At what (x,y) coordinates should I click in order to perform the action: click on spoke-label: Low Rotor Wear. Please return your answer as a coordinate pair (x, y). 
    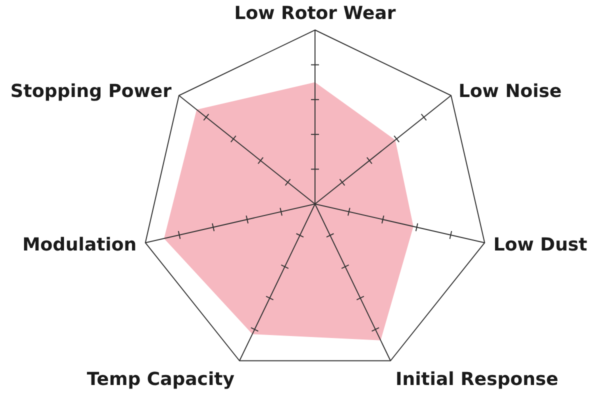
    Looking at the image, I should click on (315, 13).